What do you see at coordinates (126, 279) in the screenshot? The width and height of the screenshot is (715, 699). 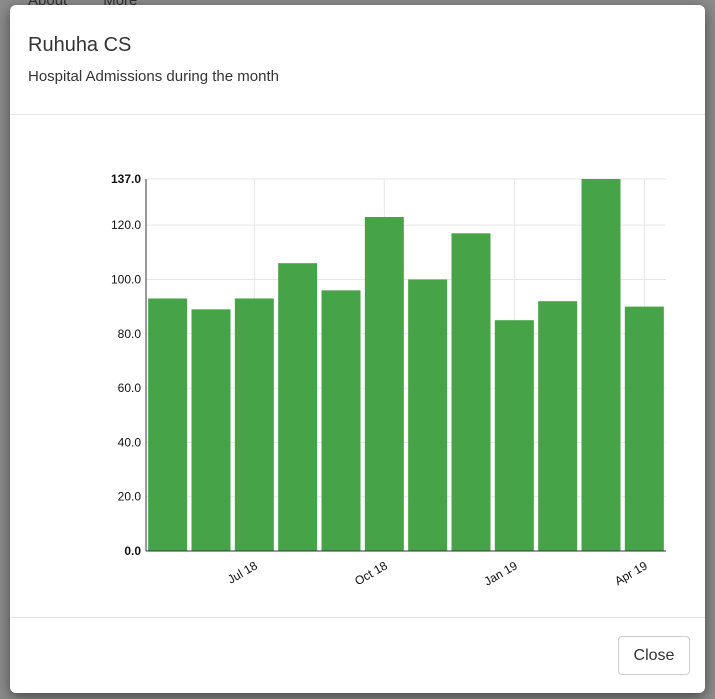 I see `y-tick-label: 100.0` at bounding box center [126, 279].